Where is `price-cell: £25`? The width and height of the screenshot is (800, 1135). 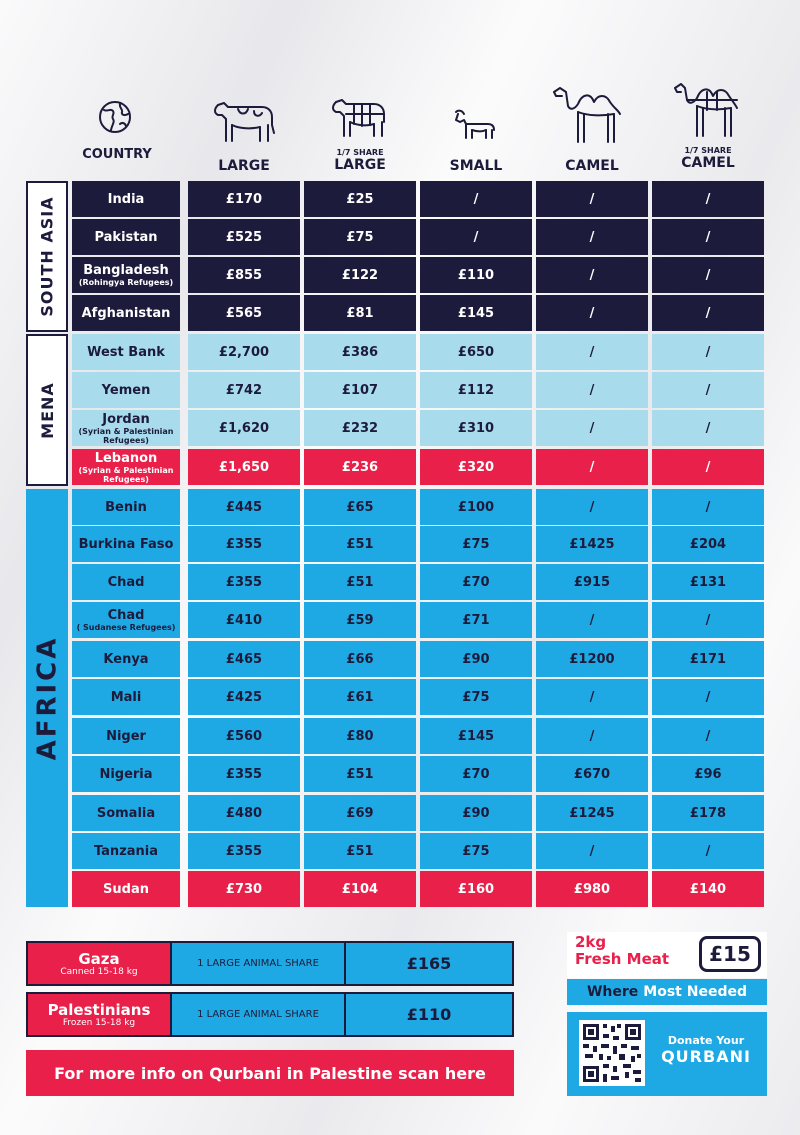
price-cell: £25 is located at coordinates (360, 199).